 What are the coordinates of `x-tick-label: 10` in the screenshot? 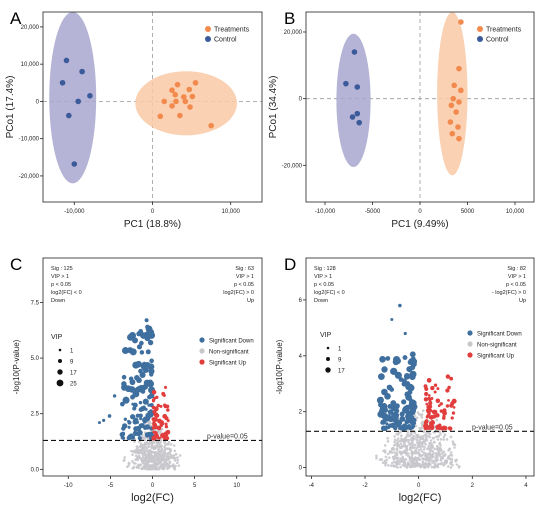 It's located at (236, 486).